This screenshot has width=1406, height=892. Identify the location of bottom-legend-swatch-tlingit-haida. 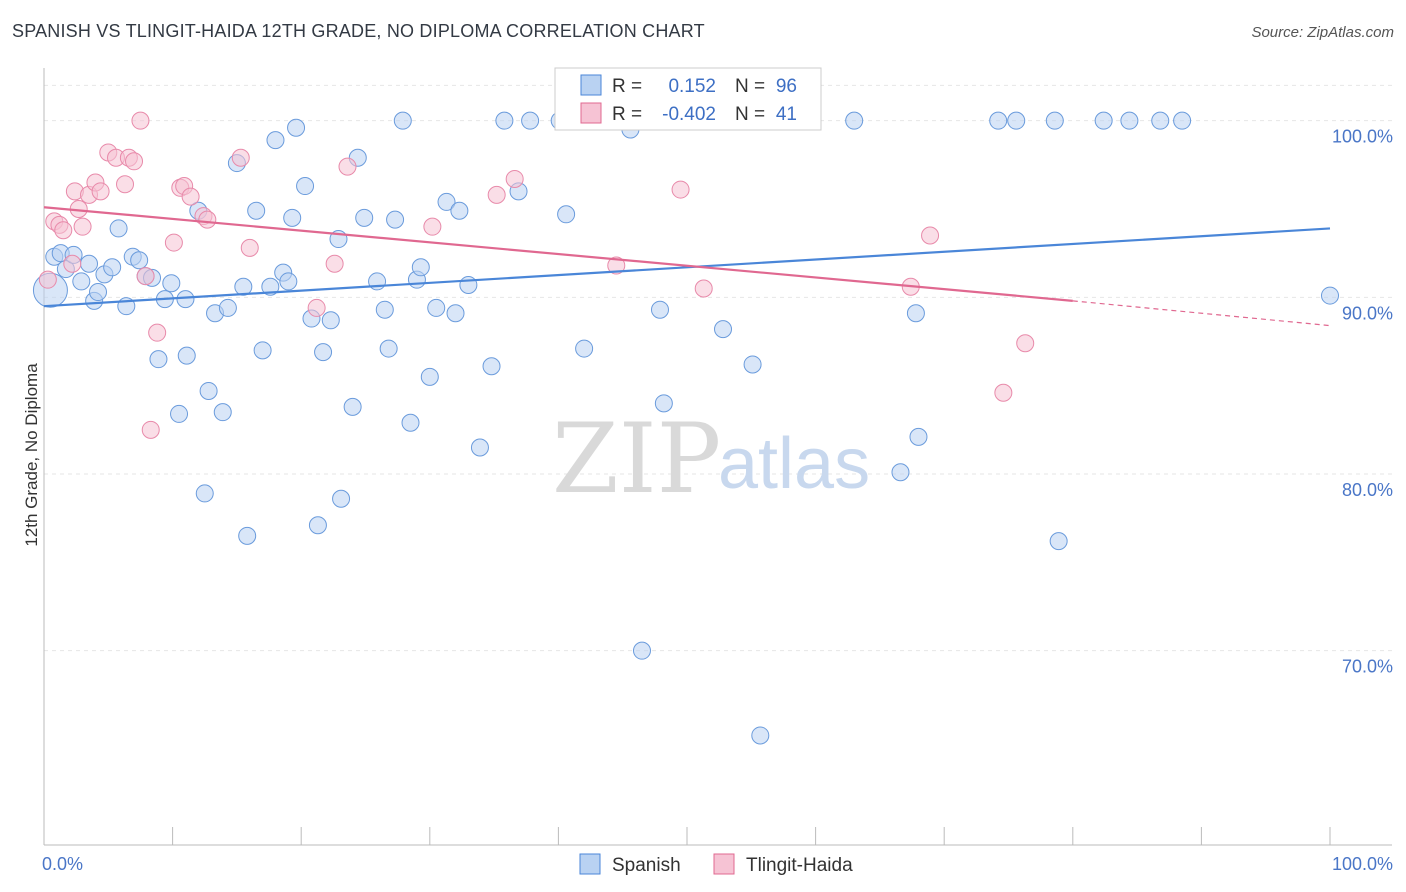
(724, 864).